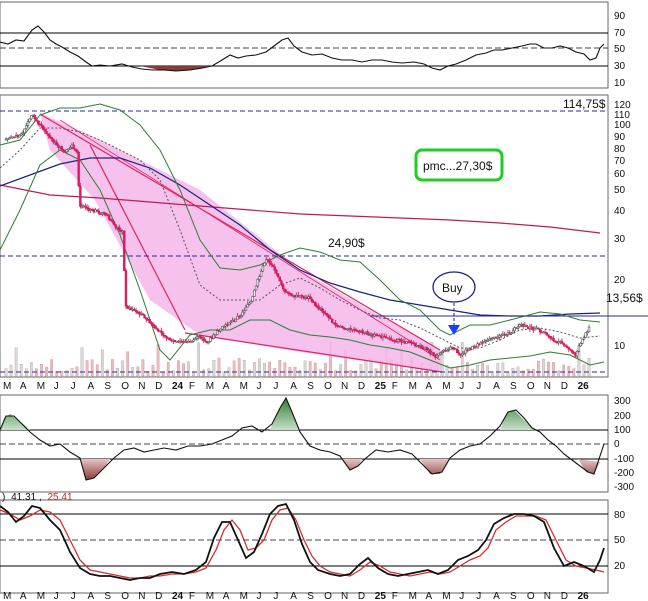  I want to click on current-price-label: 13,56$, so click(624, 298).